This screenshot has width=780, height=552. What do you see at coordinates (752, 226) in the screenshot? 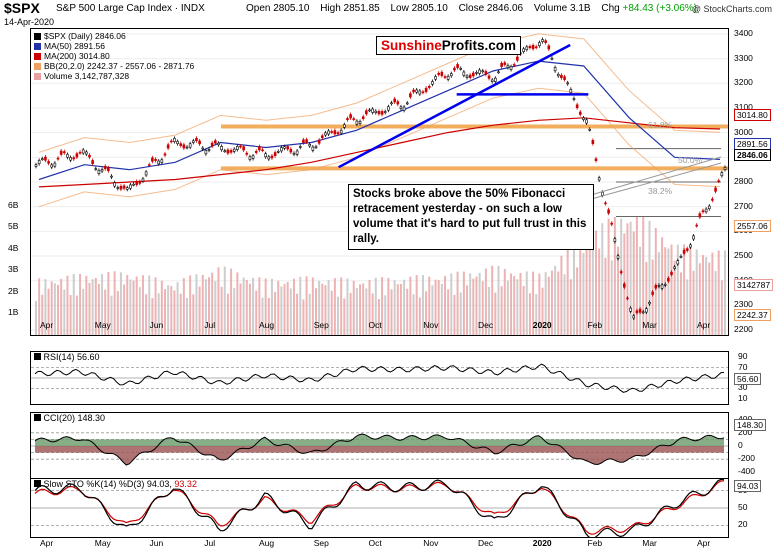
I see `bbmid-tag: 2557.06` at bounding box center [752, 226].